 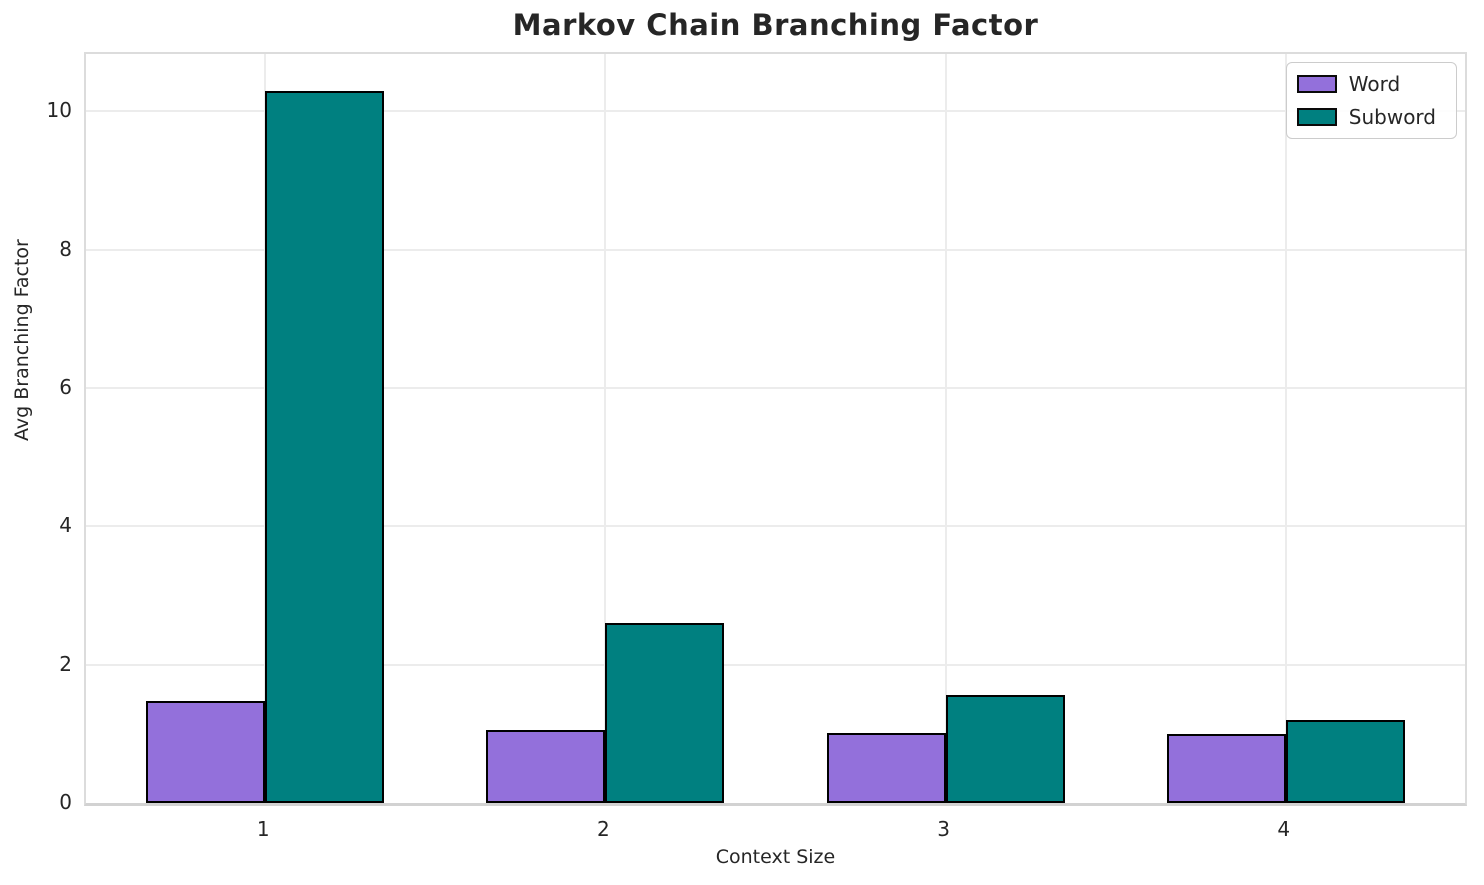 What do you see at coordinates (22, 340) in the screenshot?
I see `y-axis-label: Avg Branching Factor` at bounding box center [22, 340].